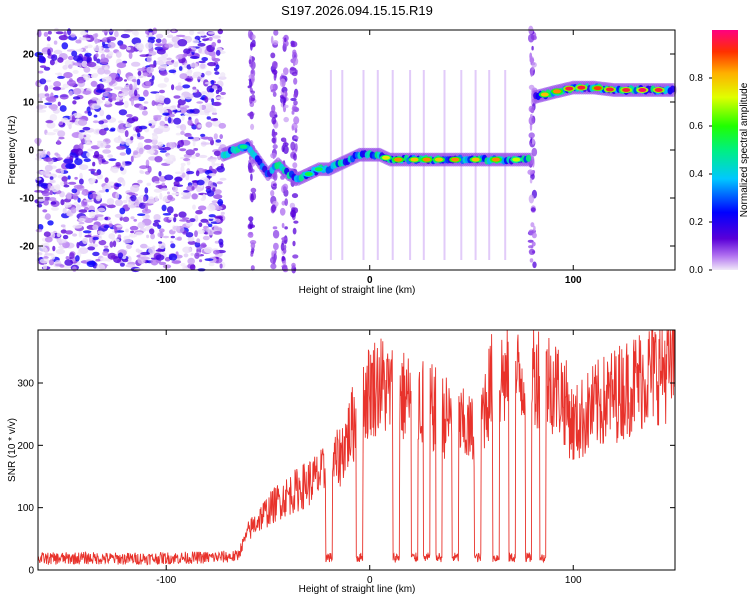 The width and height of the screenshot is (750, 600). I want to click on colorbar-tick-label: 0.0, so click(696, 270).